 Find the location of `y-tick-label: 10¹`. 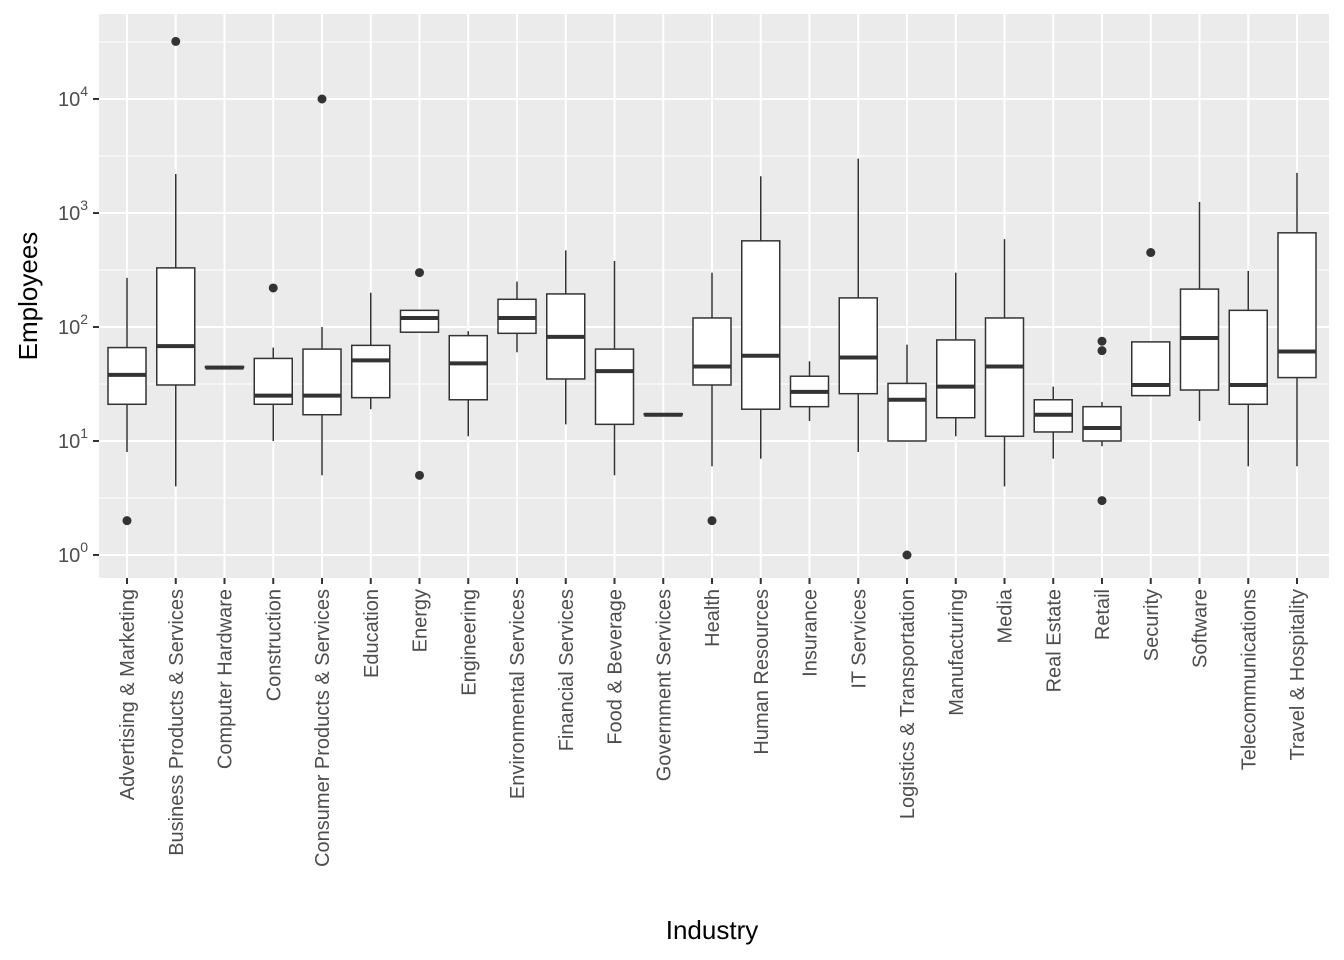

y-tick-label: 10¹ is located at coordinates (73, 439).